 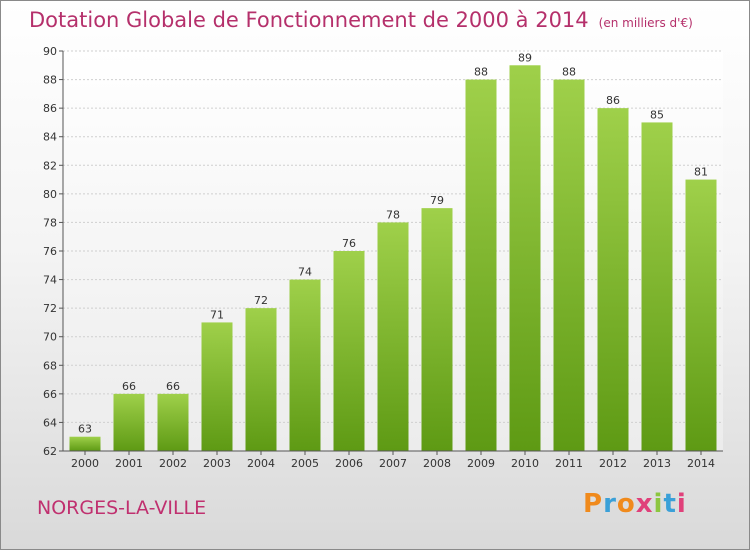 I want to click on bar-2007, so click(x=393, y=336).